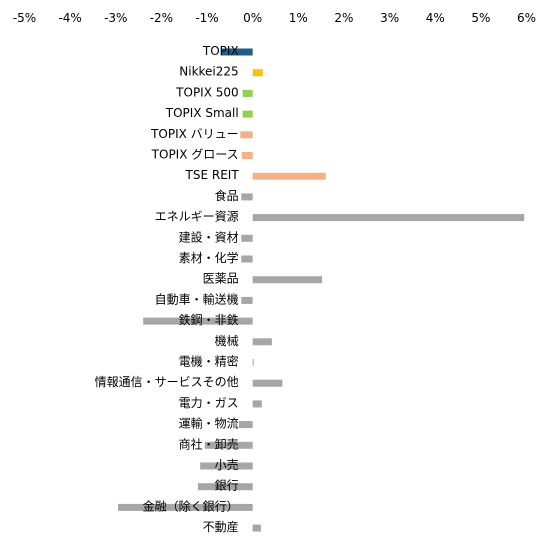 The height and width of the screenshot is (558, 549). I want to click on category-label: TOPIX グロース, so click(195, 155).